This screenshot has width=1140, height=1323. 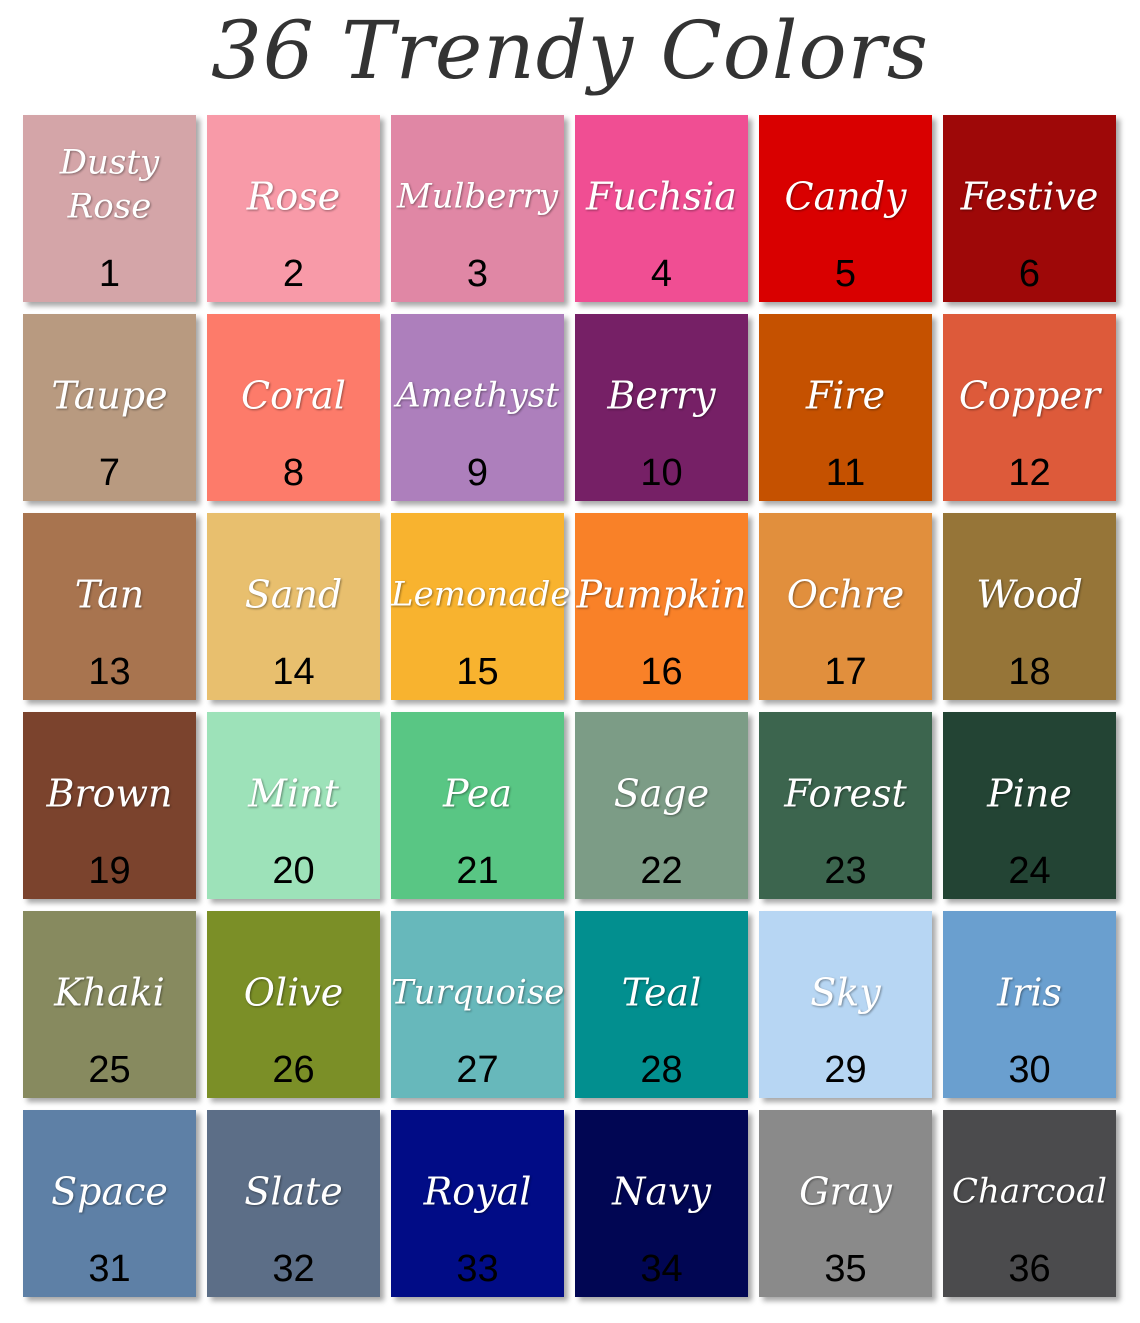 What do you see at coordinates (845, 196) in the screenshot?
I see `swatch-name: Candy` at bounding box center [845, 196].